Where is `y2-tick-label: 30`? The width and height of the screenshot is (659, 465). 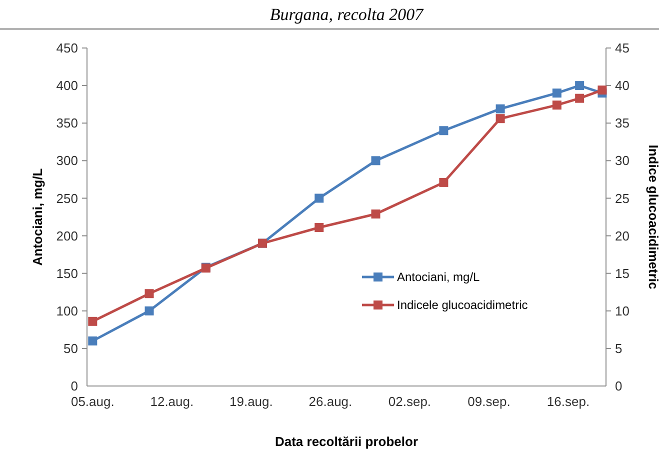 y2-tick-label: 30 is located at coordinates (622, 160).